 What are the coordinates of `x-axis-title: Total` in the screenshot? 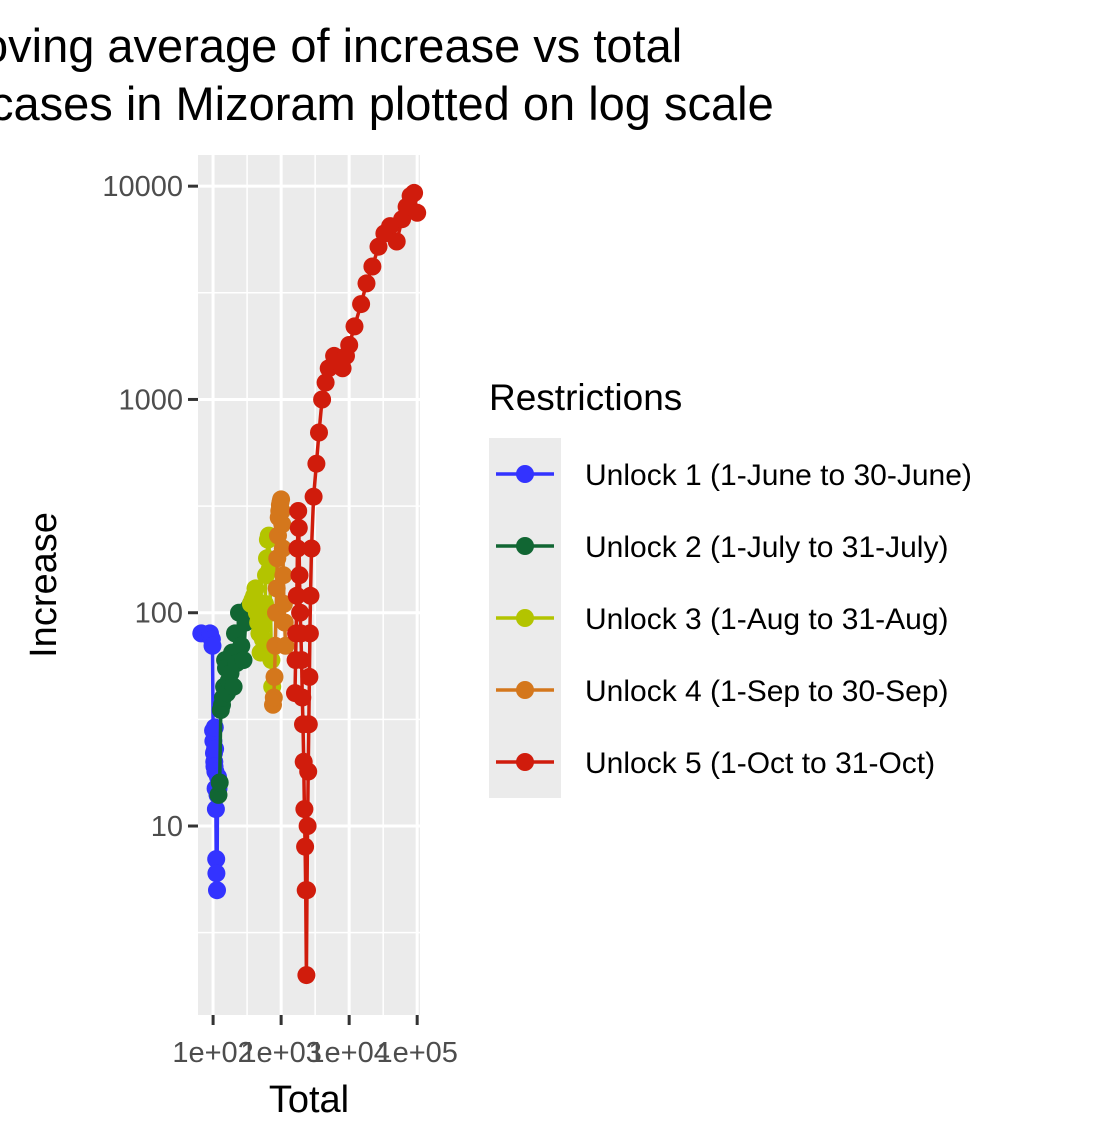 It's located at (309, 1100).